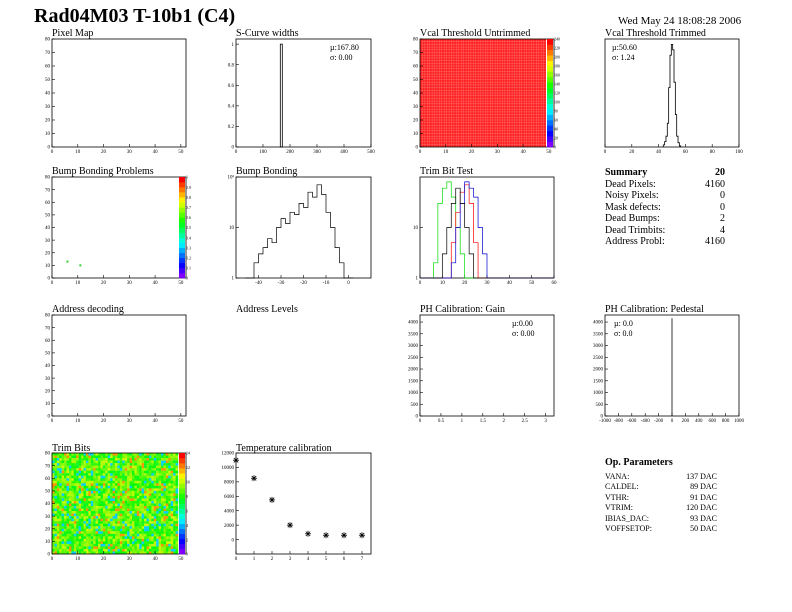 This screenshot has width=792, height=612. I want to click on ph_gain-ytick-label: 1000, so click(413, 393).